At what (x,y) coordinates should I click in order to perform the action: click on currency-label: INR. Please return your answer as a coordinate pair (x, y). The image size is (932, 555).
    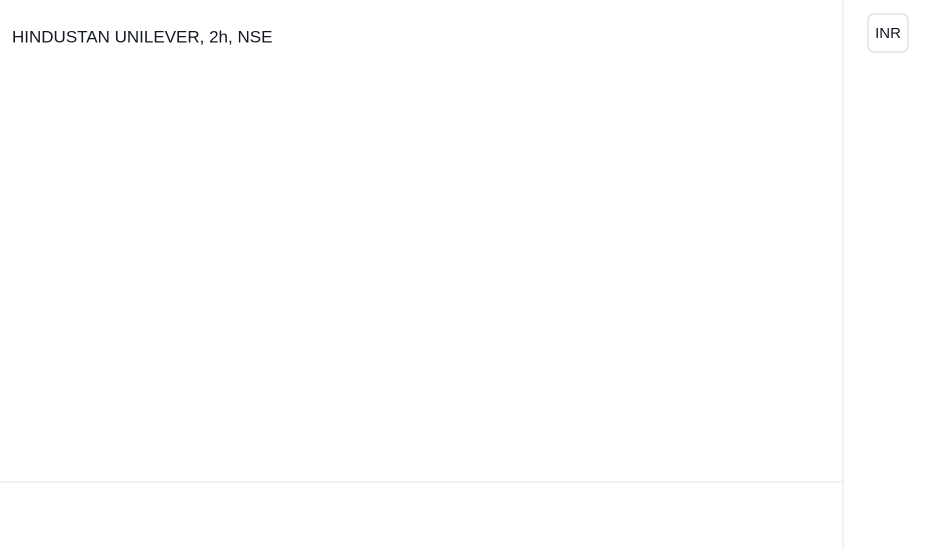
    Looking at the image, I should click on (888, 33).